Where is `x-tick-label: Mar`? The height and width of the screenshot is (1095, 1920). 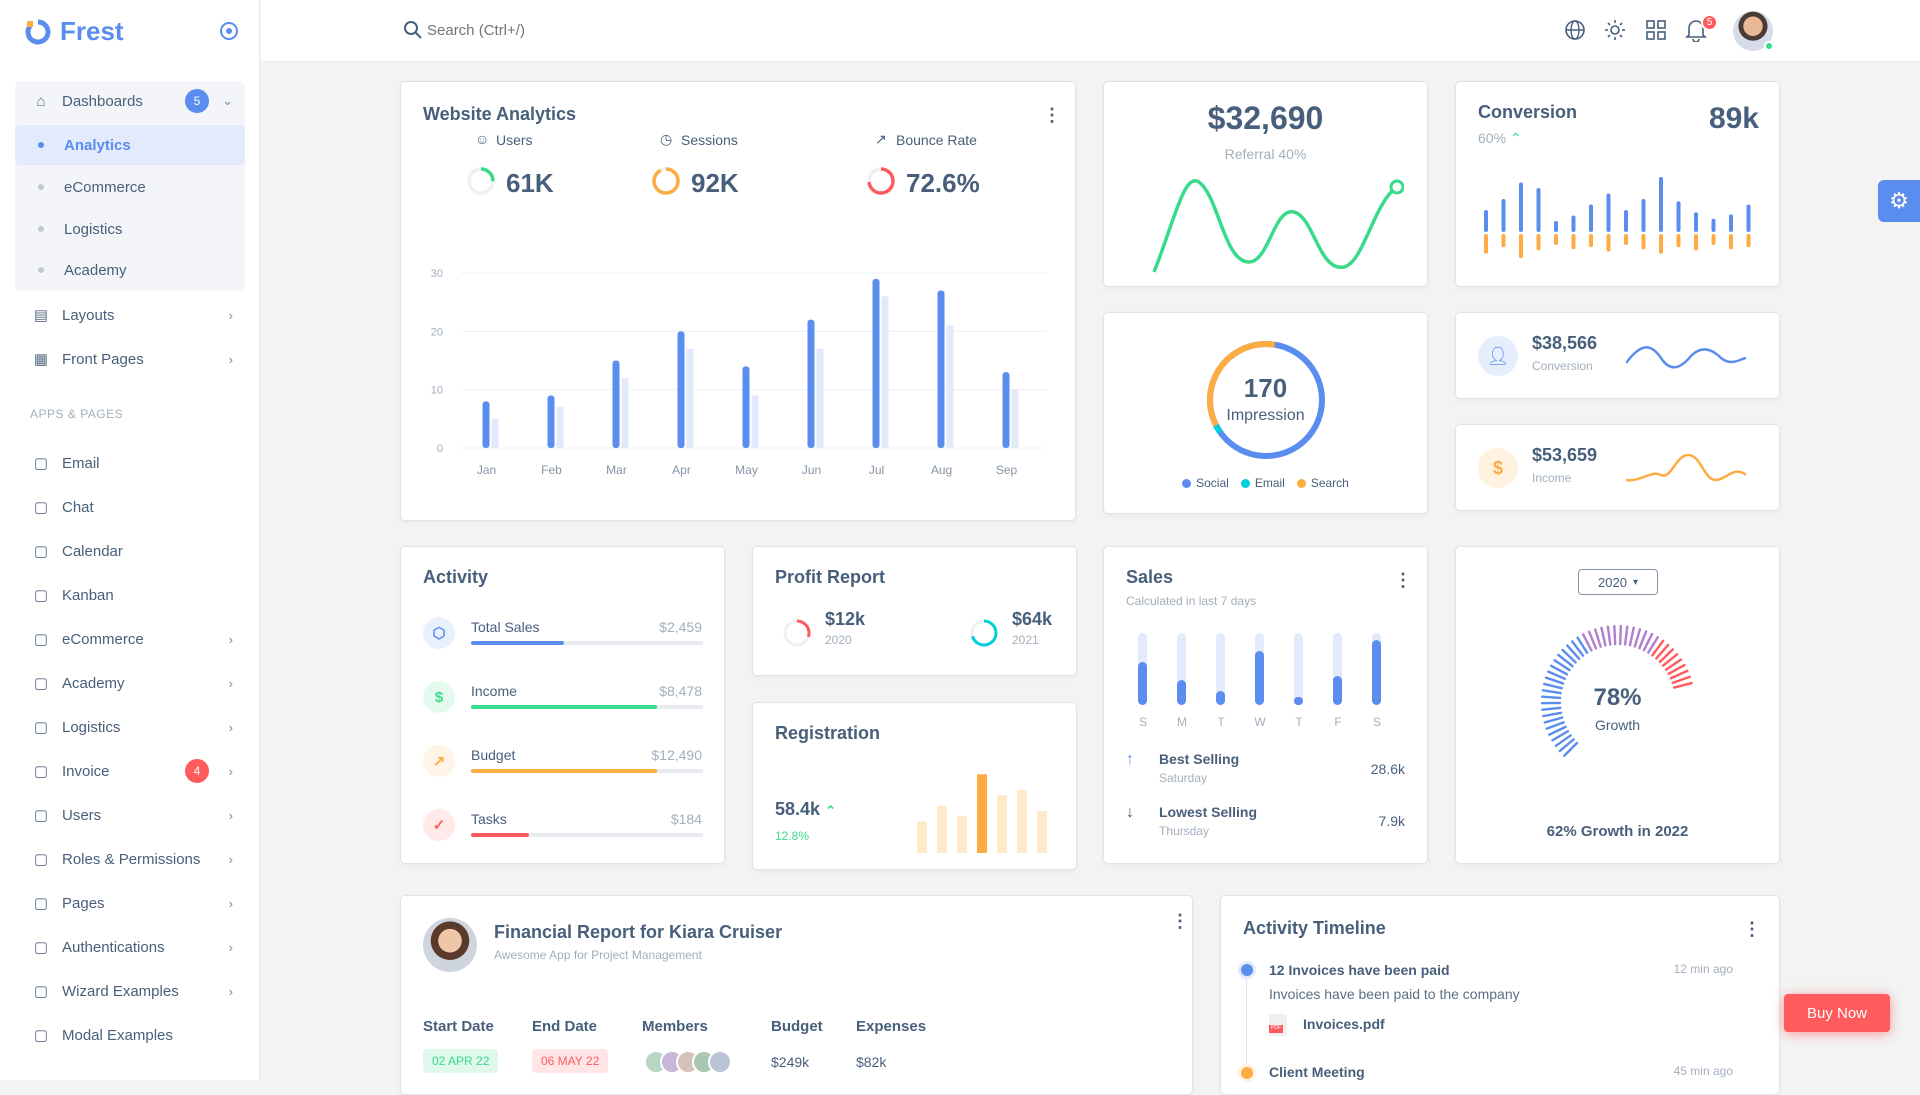
x-tick-label: Mar is located at coordinates (616, 470).